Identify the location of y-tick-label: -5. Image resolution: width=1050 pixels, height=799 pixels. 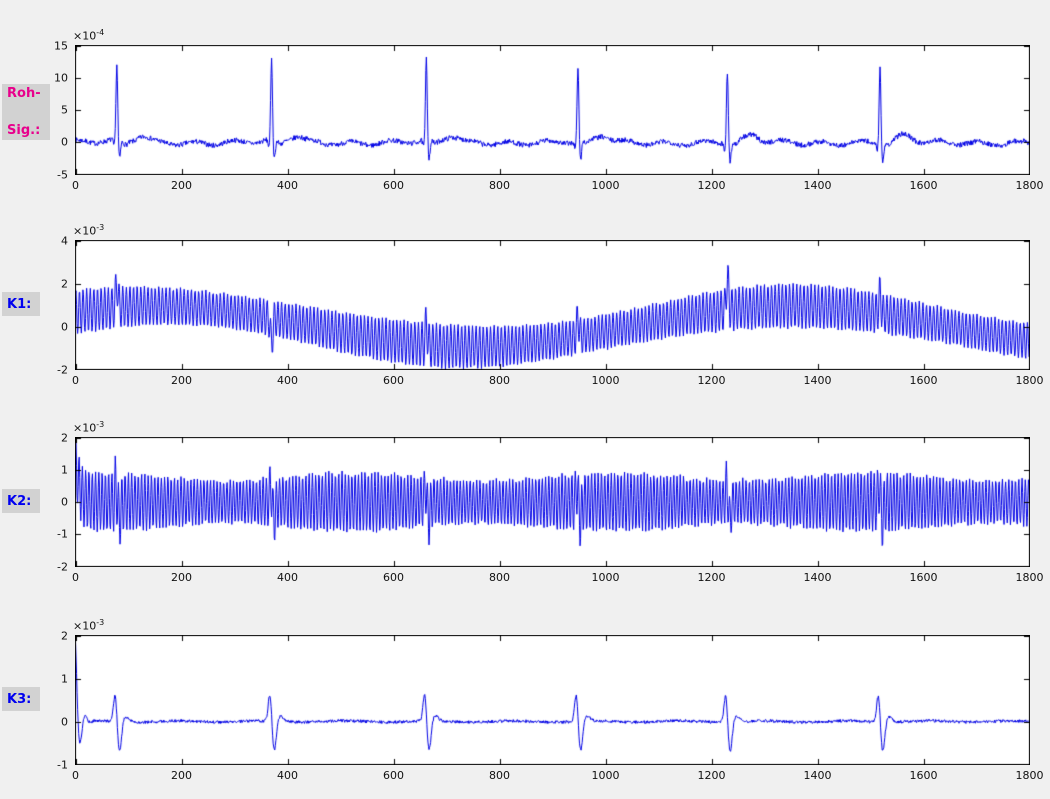
(62, 174).